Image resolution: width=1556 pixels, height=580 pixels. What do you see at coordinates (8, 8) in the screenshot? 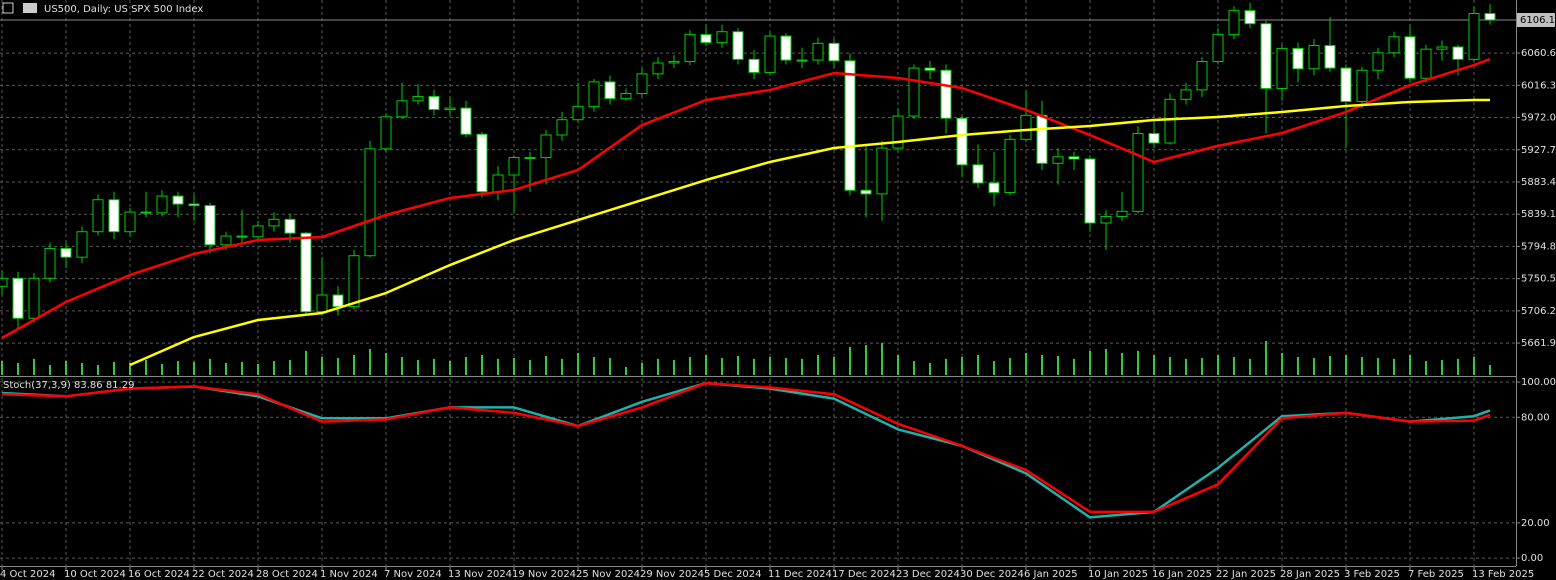
I see `menu-icon` at bounding box center [8, 8].